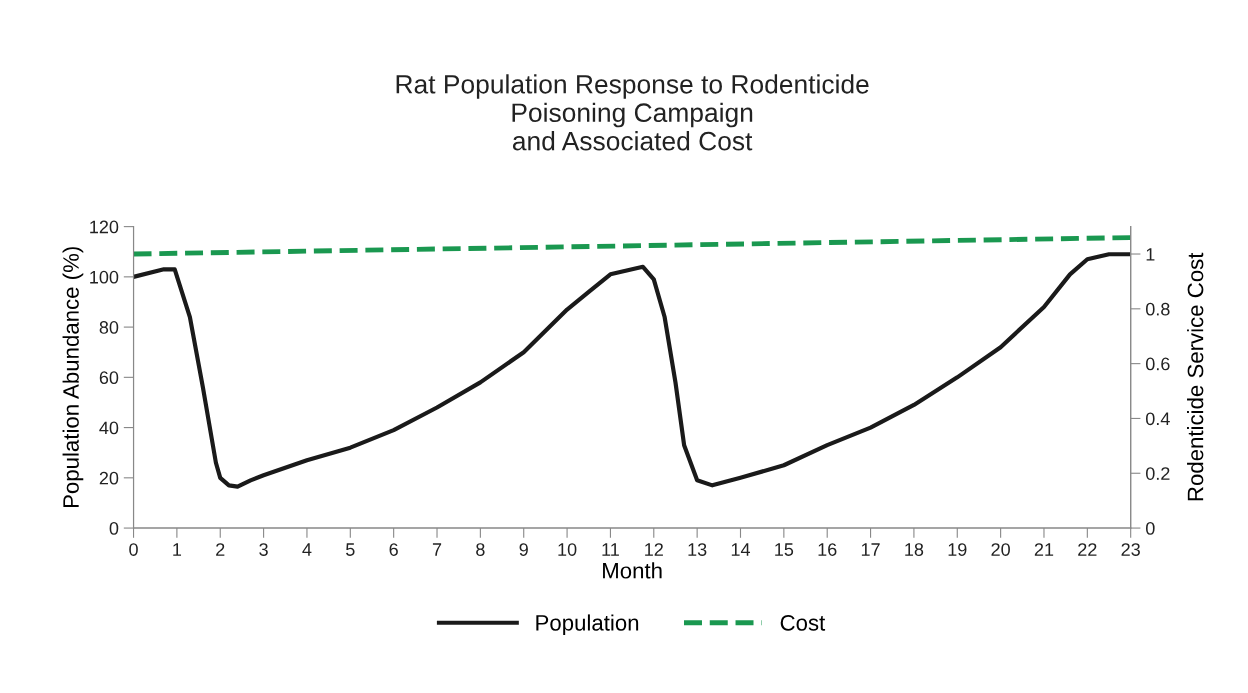 This screenshot has width=1248, height=693. Describe the element at coordinates (784, 549) in the screenshot. I see `x-tick-label: 15` at that location.